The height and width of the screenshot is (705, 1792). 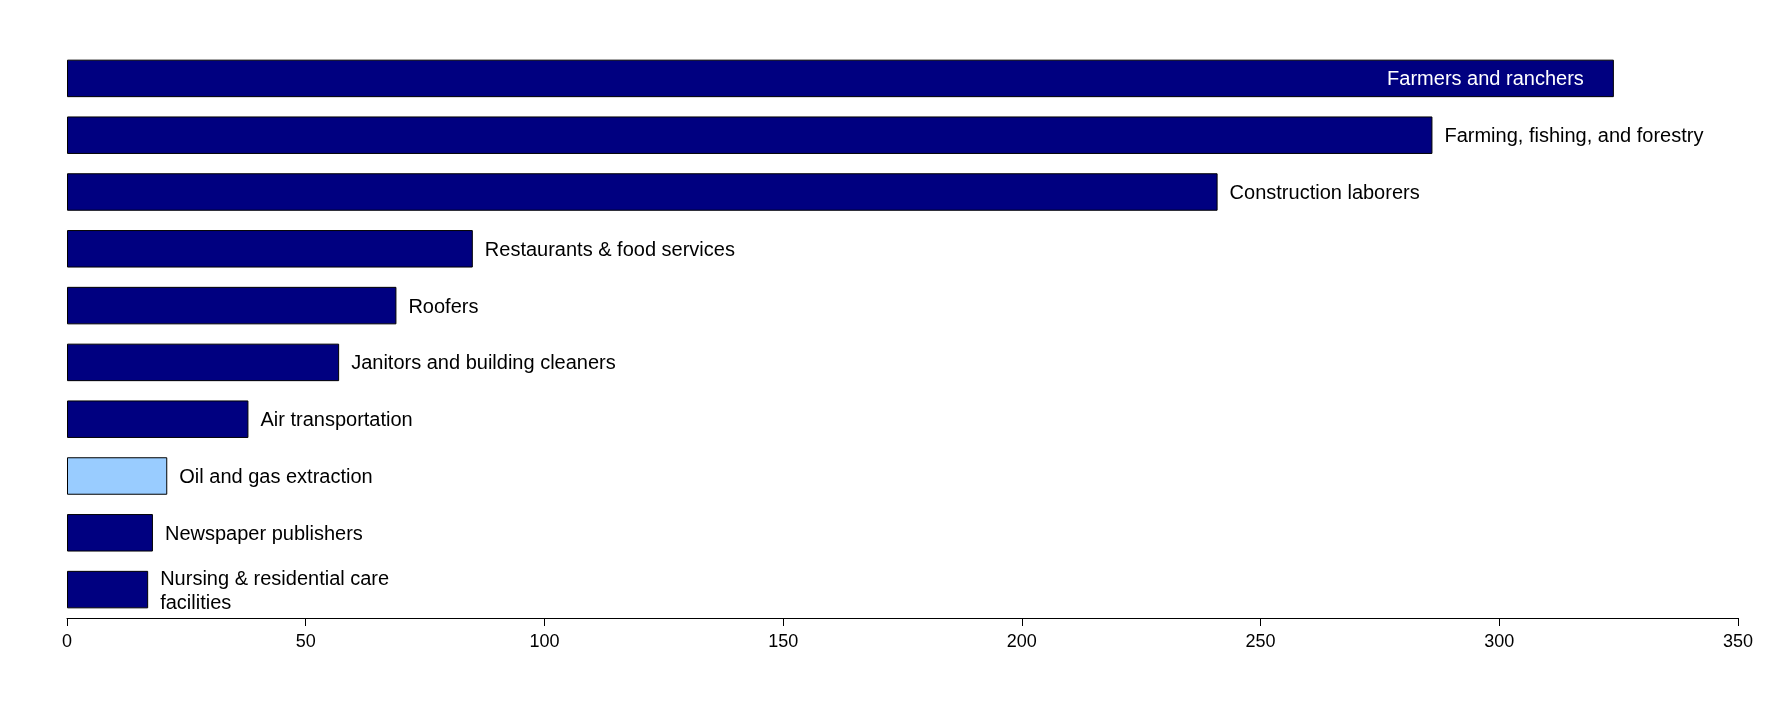 What do you see at coordinates (336, 419) in the screenshot?
I see `y-tick-label: Air transportation` at bounding box center [336, 419].